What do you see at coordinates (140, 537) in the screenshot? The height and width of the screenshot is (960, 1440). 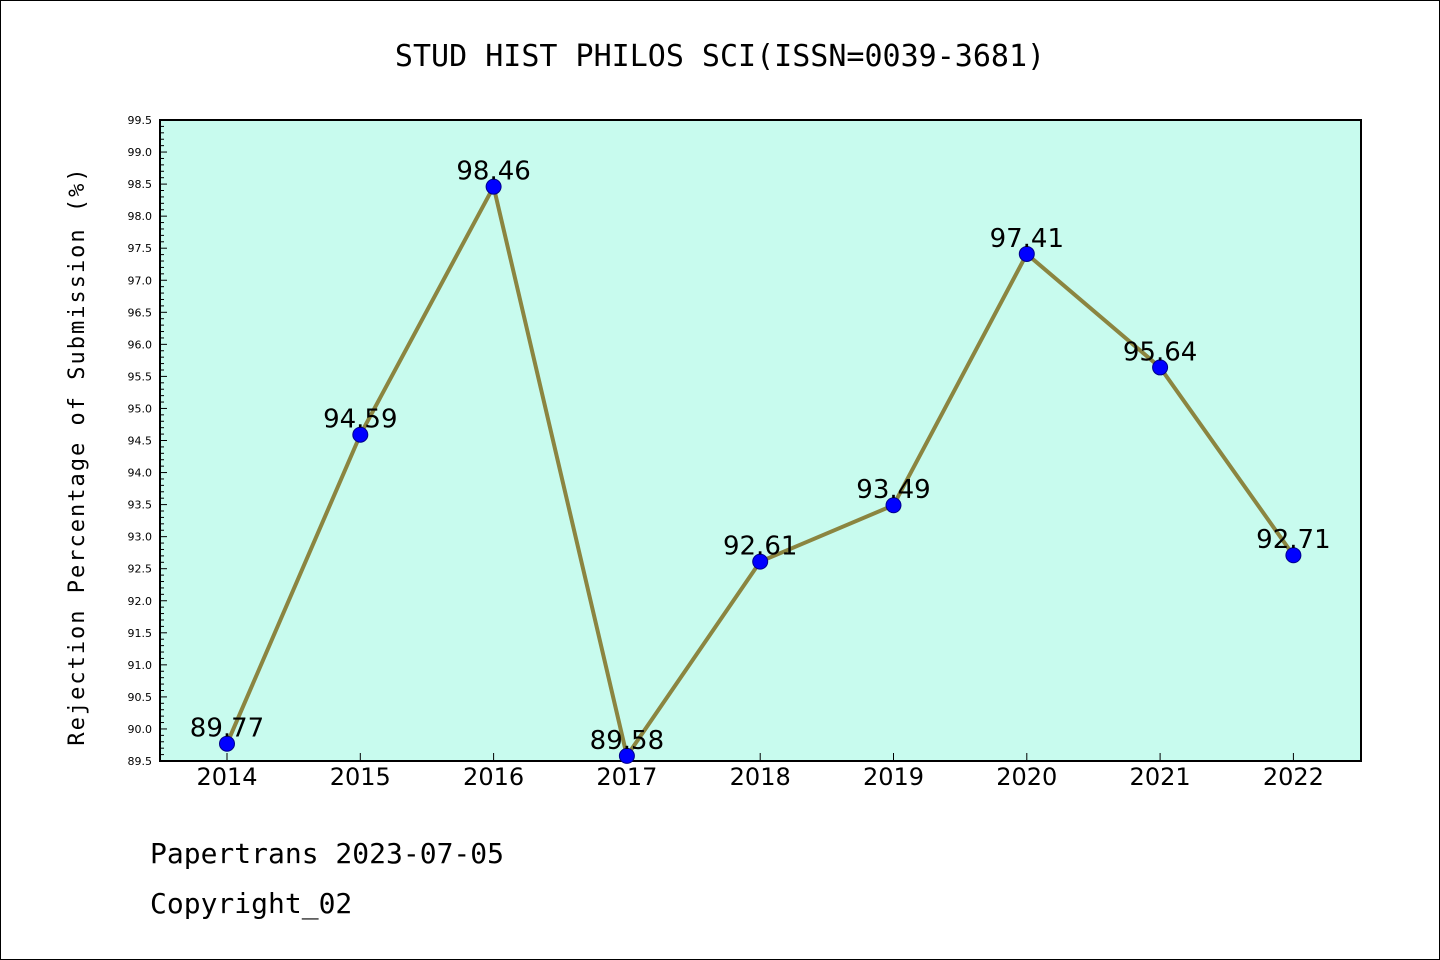 I see `y-tick-label: 93.0` at bounding box center [140, 537].